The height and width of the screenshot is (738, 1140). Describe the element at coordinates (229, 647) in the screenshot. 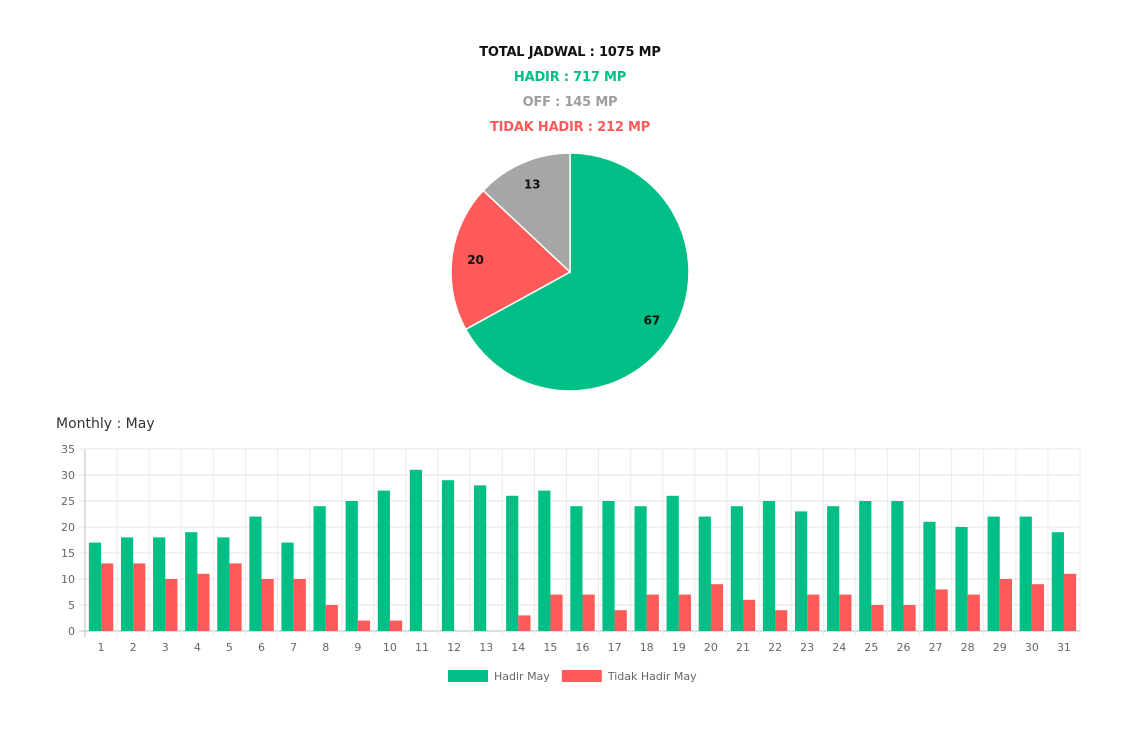

I see `x-tick-label: 5` at that location.